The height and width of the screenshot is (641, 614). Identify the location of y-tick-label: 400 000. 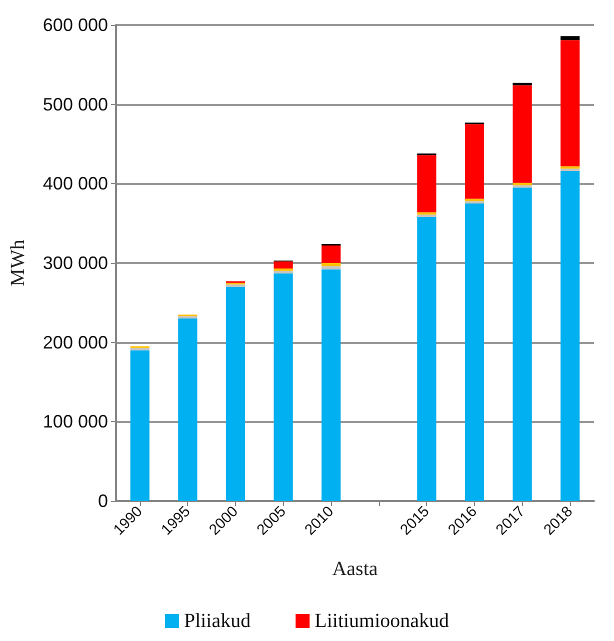
(75, 184).